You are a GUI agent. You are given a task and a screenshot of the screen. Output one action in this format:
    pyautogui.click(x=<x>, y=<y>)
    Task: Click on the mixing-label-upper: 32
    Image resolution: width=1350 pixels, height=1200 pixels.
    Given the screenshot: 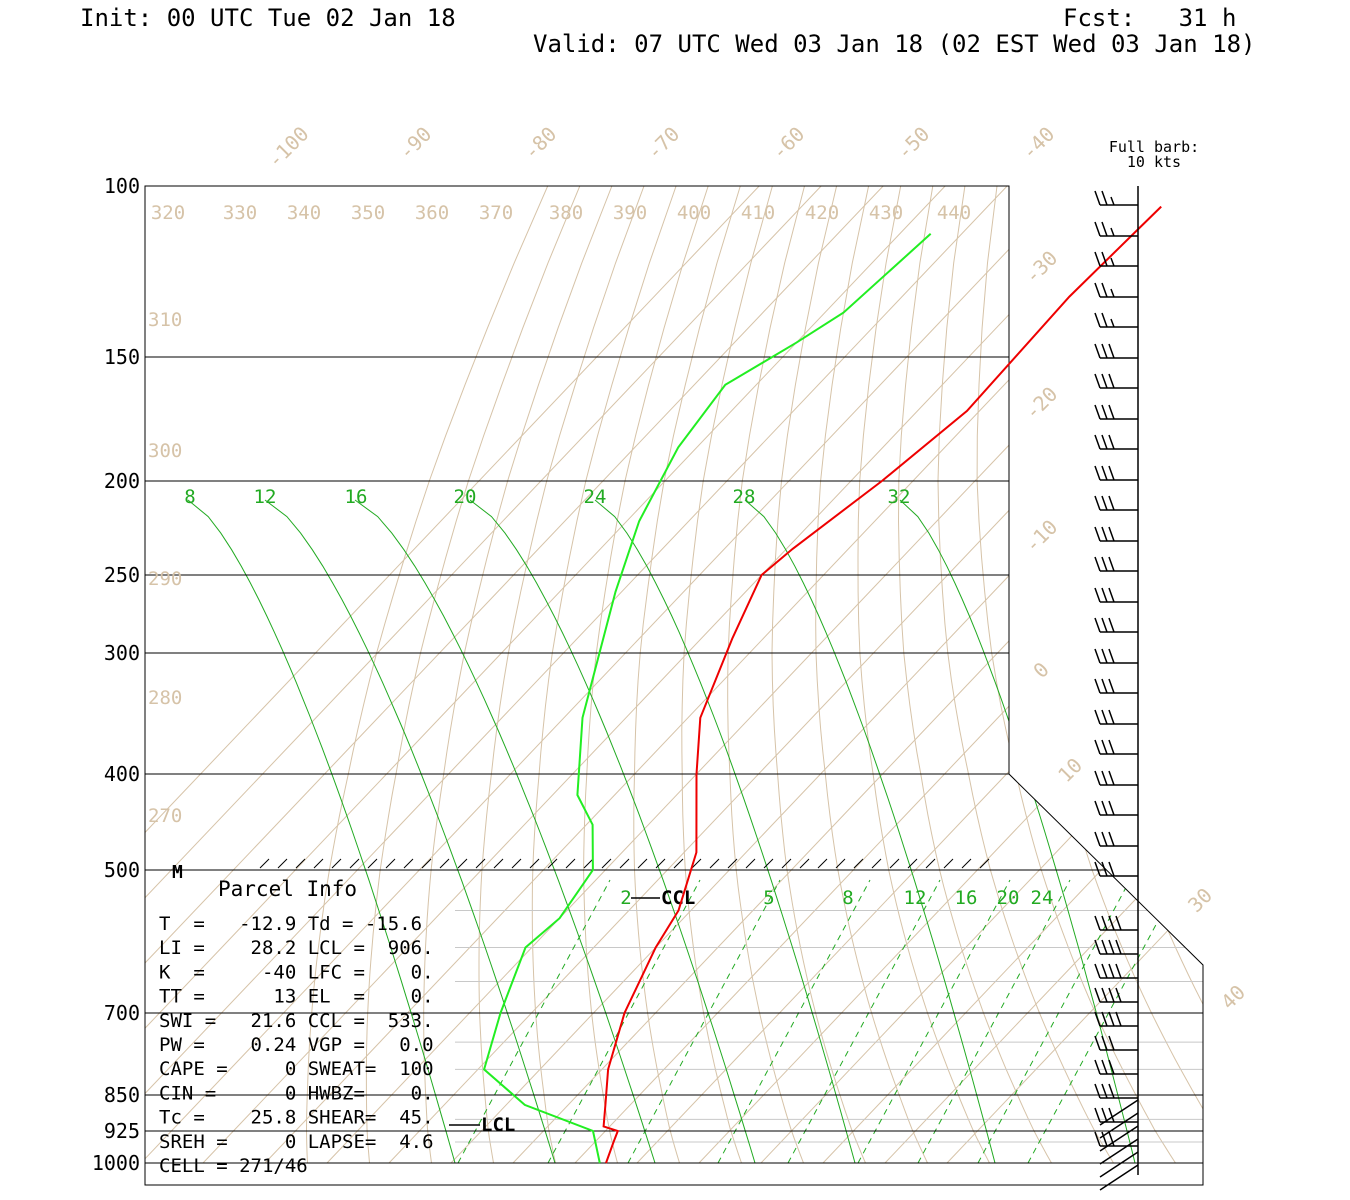 What is the action you would take?
    pyautogui.click(x=899, y=497)
    